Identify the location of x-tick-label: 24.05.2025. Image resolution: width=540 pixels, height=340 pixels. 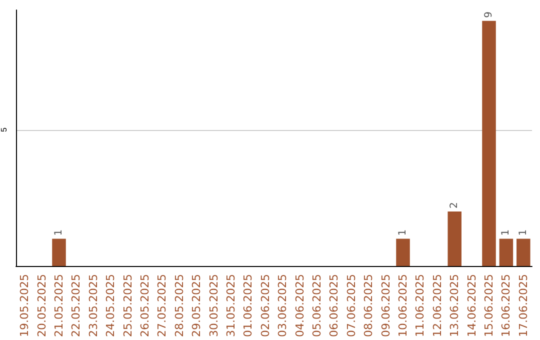
(111, 306).